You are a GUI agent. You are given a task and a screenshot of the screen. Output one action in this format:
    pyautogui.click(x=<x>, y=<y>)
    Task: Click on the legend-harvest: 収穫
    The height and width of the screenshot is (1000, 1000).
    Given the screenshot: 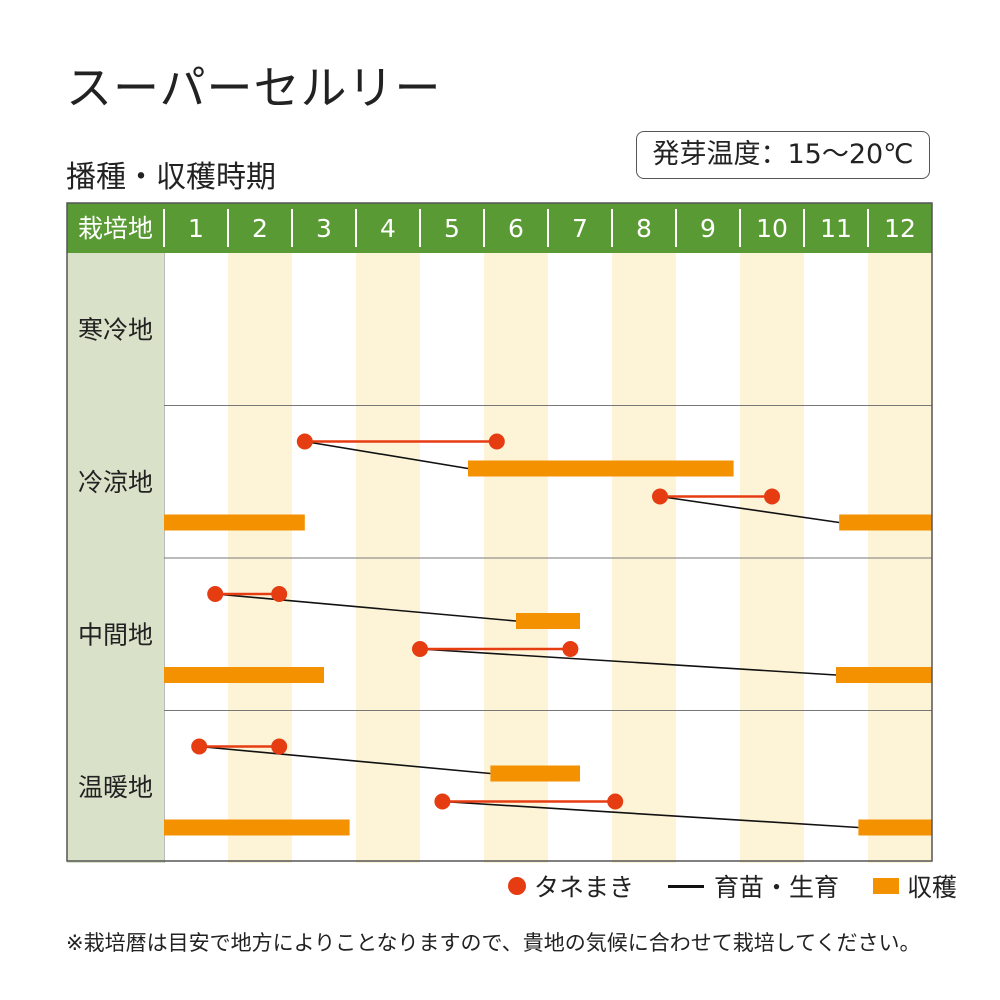 What is the action you would take?
    pyautogui.click(x=915, y=886)
    